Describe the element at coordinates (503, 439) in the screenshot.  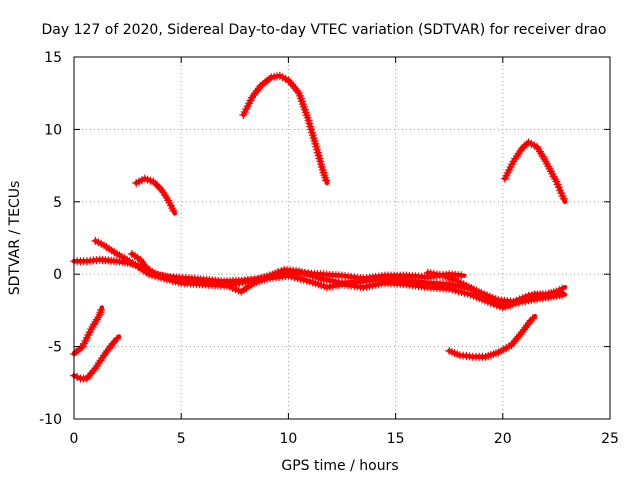
I see `x-tick-label: 20` at that location.